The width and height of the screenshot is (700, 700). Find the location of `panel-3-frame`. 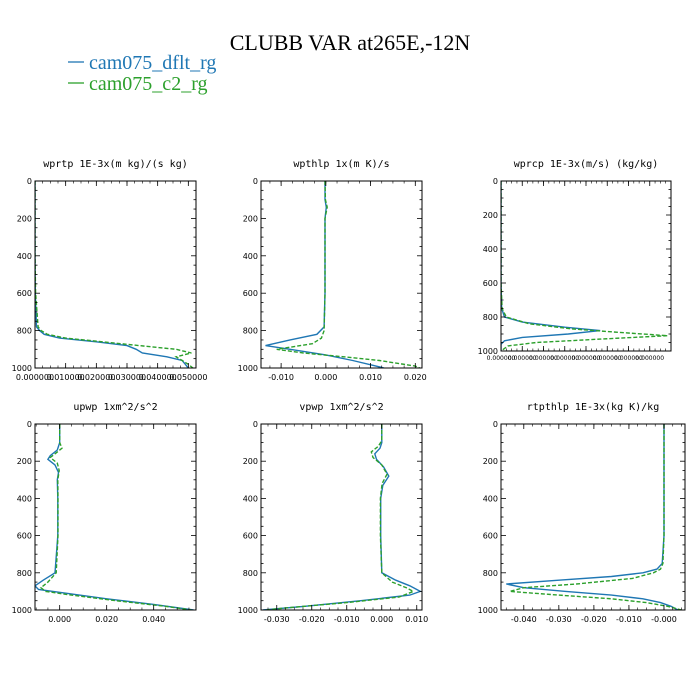

panel-3-frame is located at coordinates (586, 266).